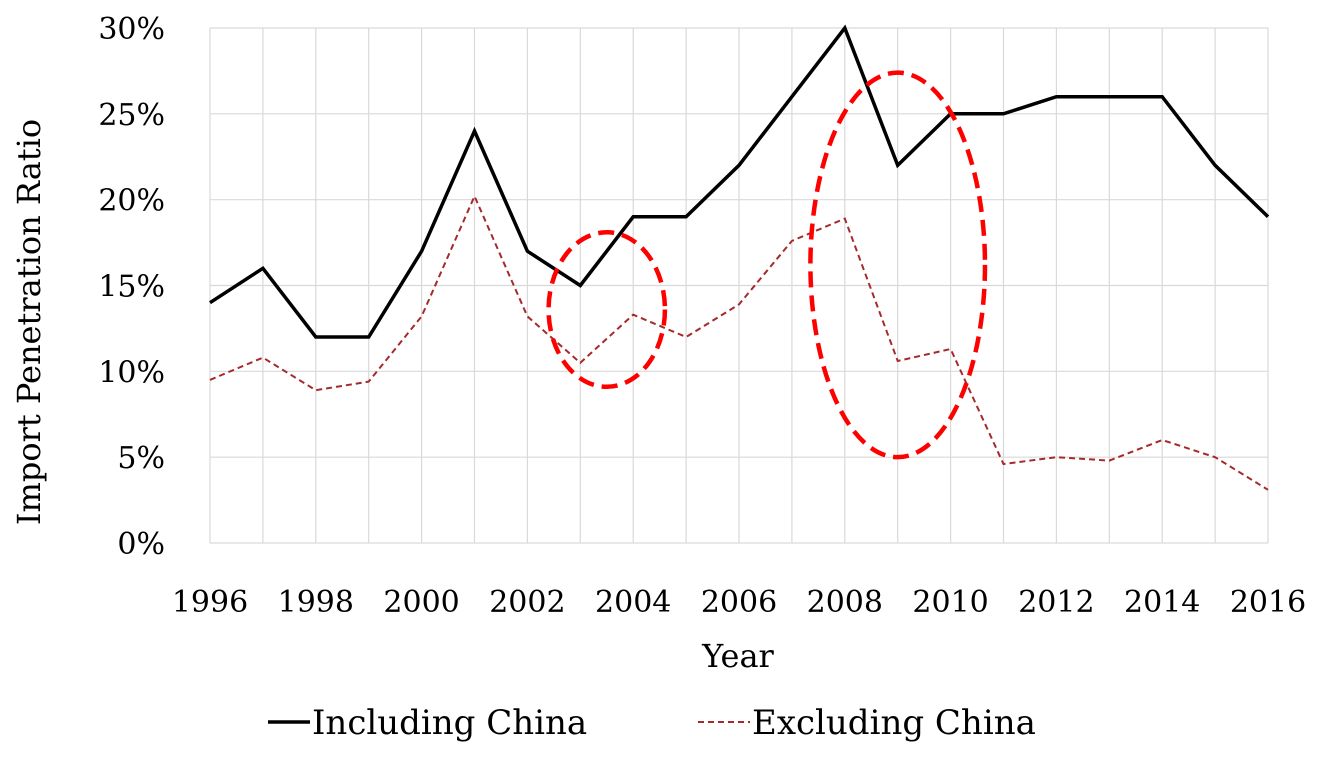  I want to click on y-axis-title: Import Penetration Ratio, so click(29, 322).